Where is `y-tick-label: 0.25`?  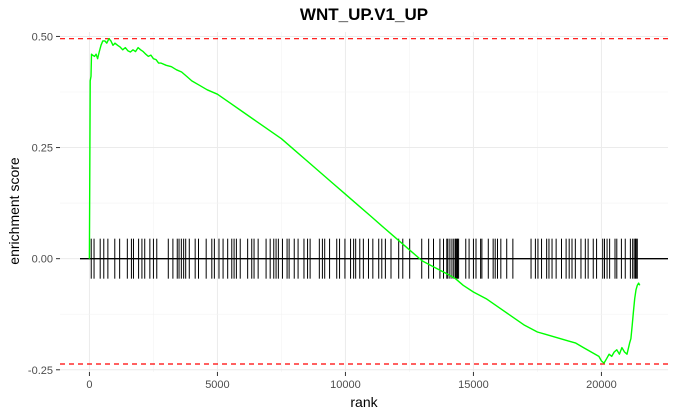 y-tick-label: 0.25 is located at coordinates (42, 149).